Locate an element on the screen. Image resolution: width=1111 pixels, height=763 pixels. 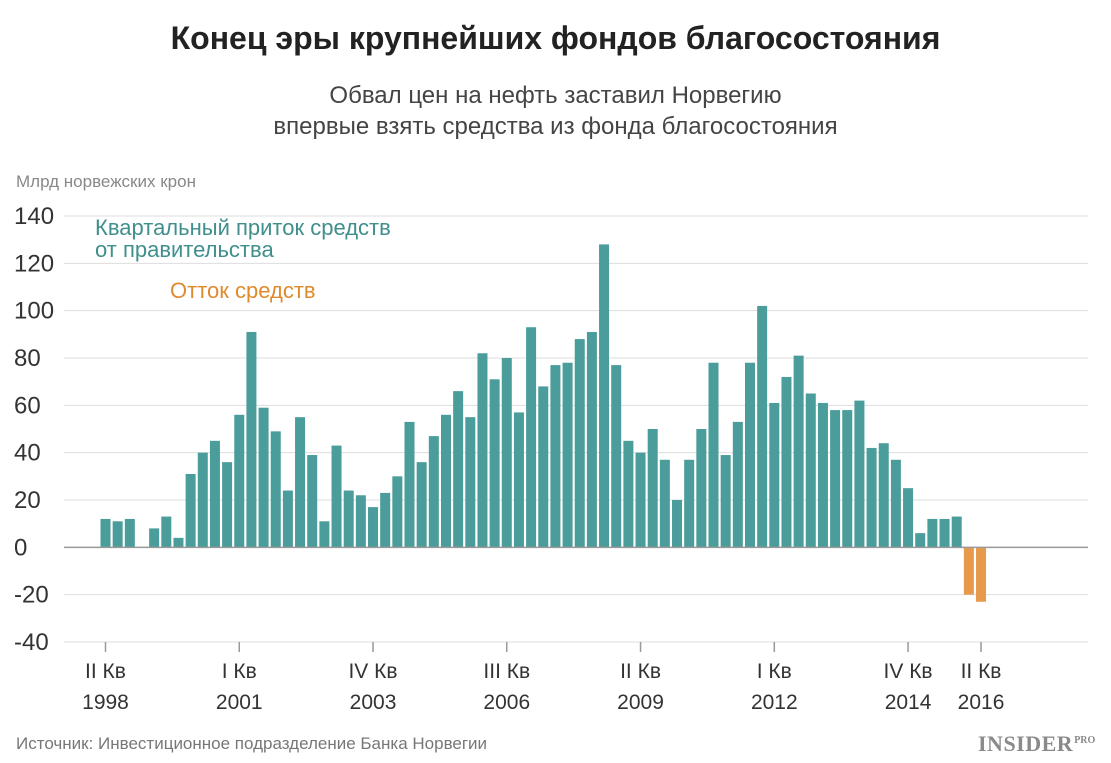
y-tick-label: -20 is located at coordinates (31, 595).